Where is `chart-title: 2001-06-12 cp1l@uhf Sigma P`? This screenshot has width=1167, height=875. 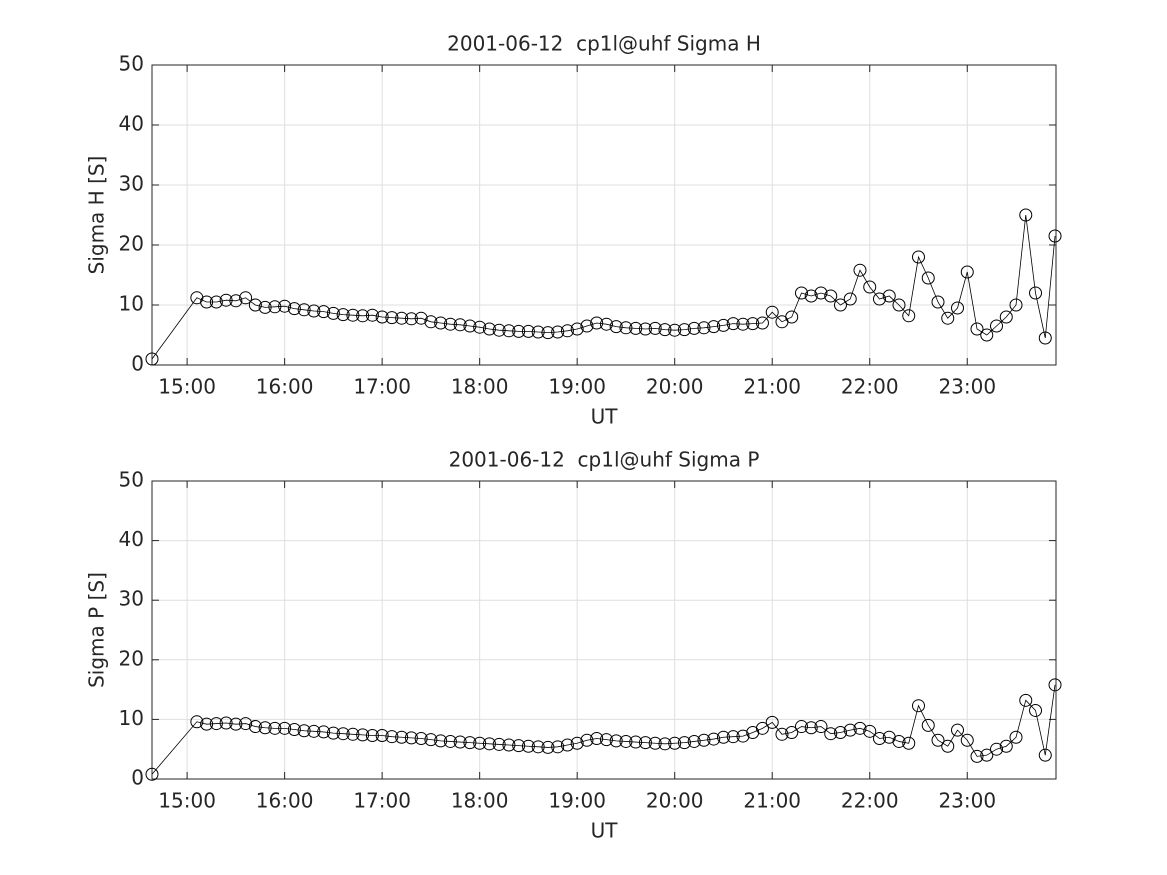
chart-title: 2001-06-12 cp1l@uhf Sigma P is located at coordinates (604, 460).